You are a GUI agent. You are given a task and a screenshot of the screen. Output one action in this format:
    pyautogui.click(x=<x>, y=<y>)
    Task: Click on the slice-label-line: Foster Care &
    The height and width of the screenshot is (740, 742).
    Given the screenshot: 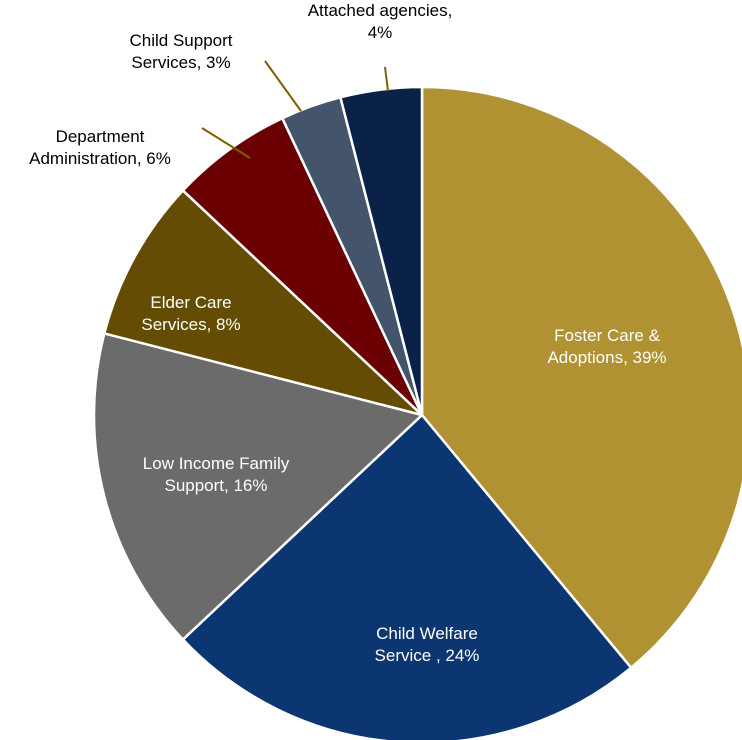 What is the action you would take?
    pyautogui.click(x=607, y=335)
    